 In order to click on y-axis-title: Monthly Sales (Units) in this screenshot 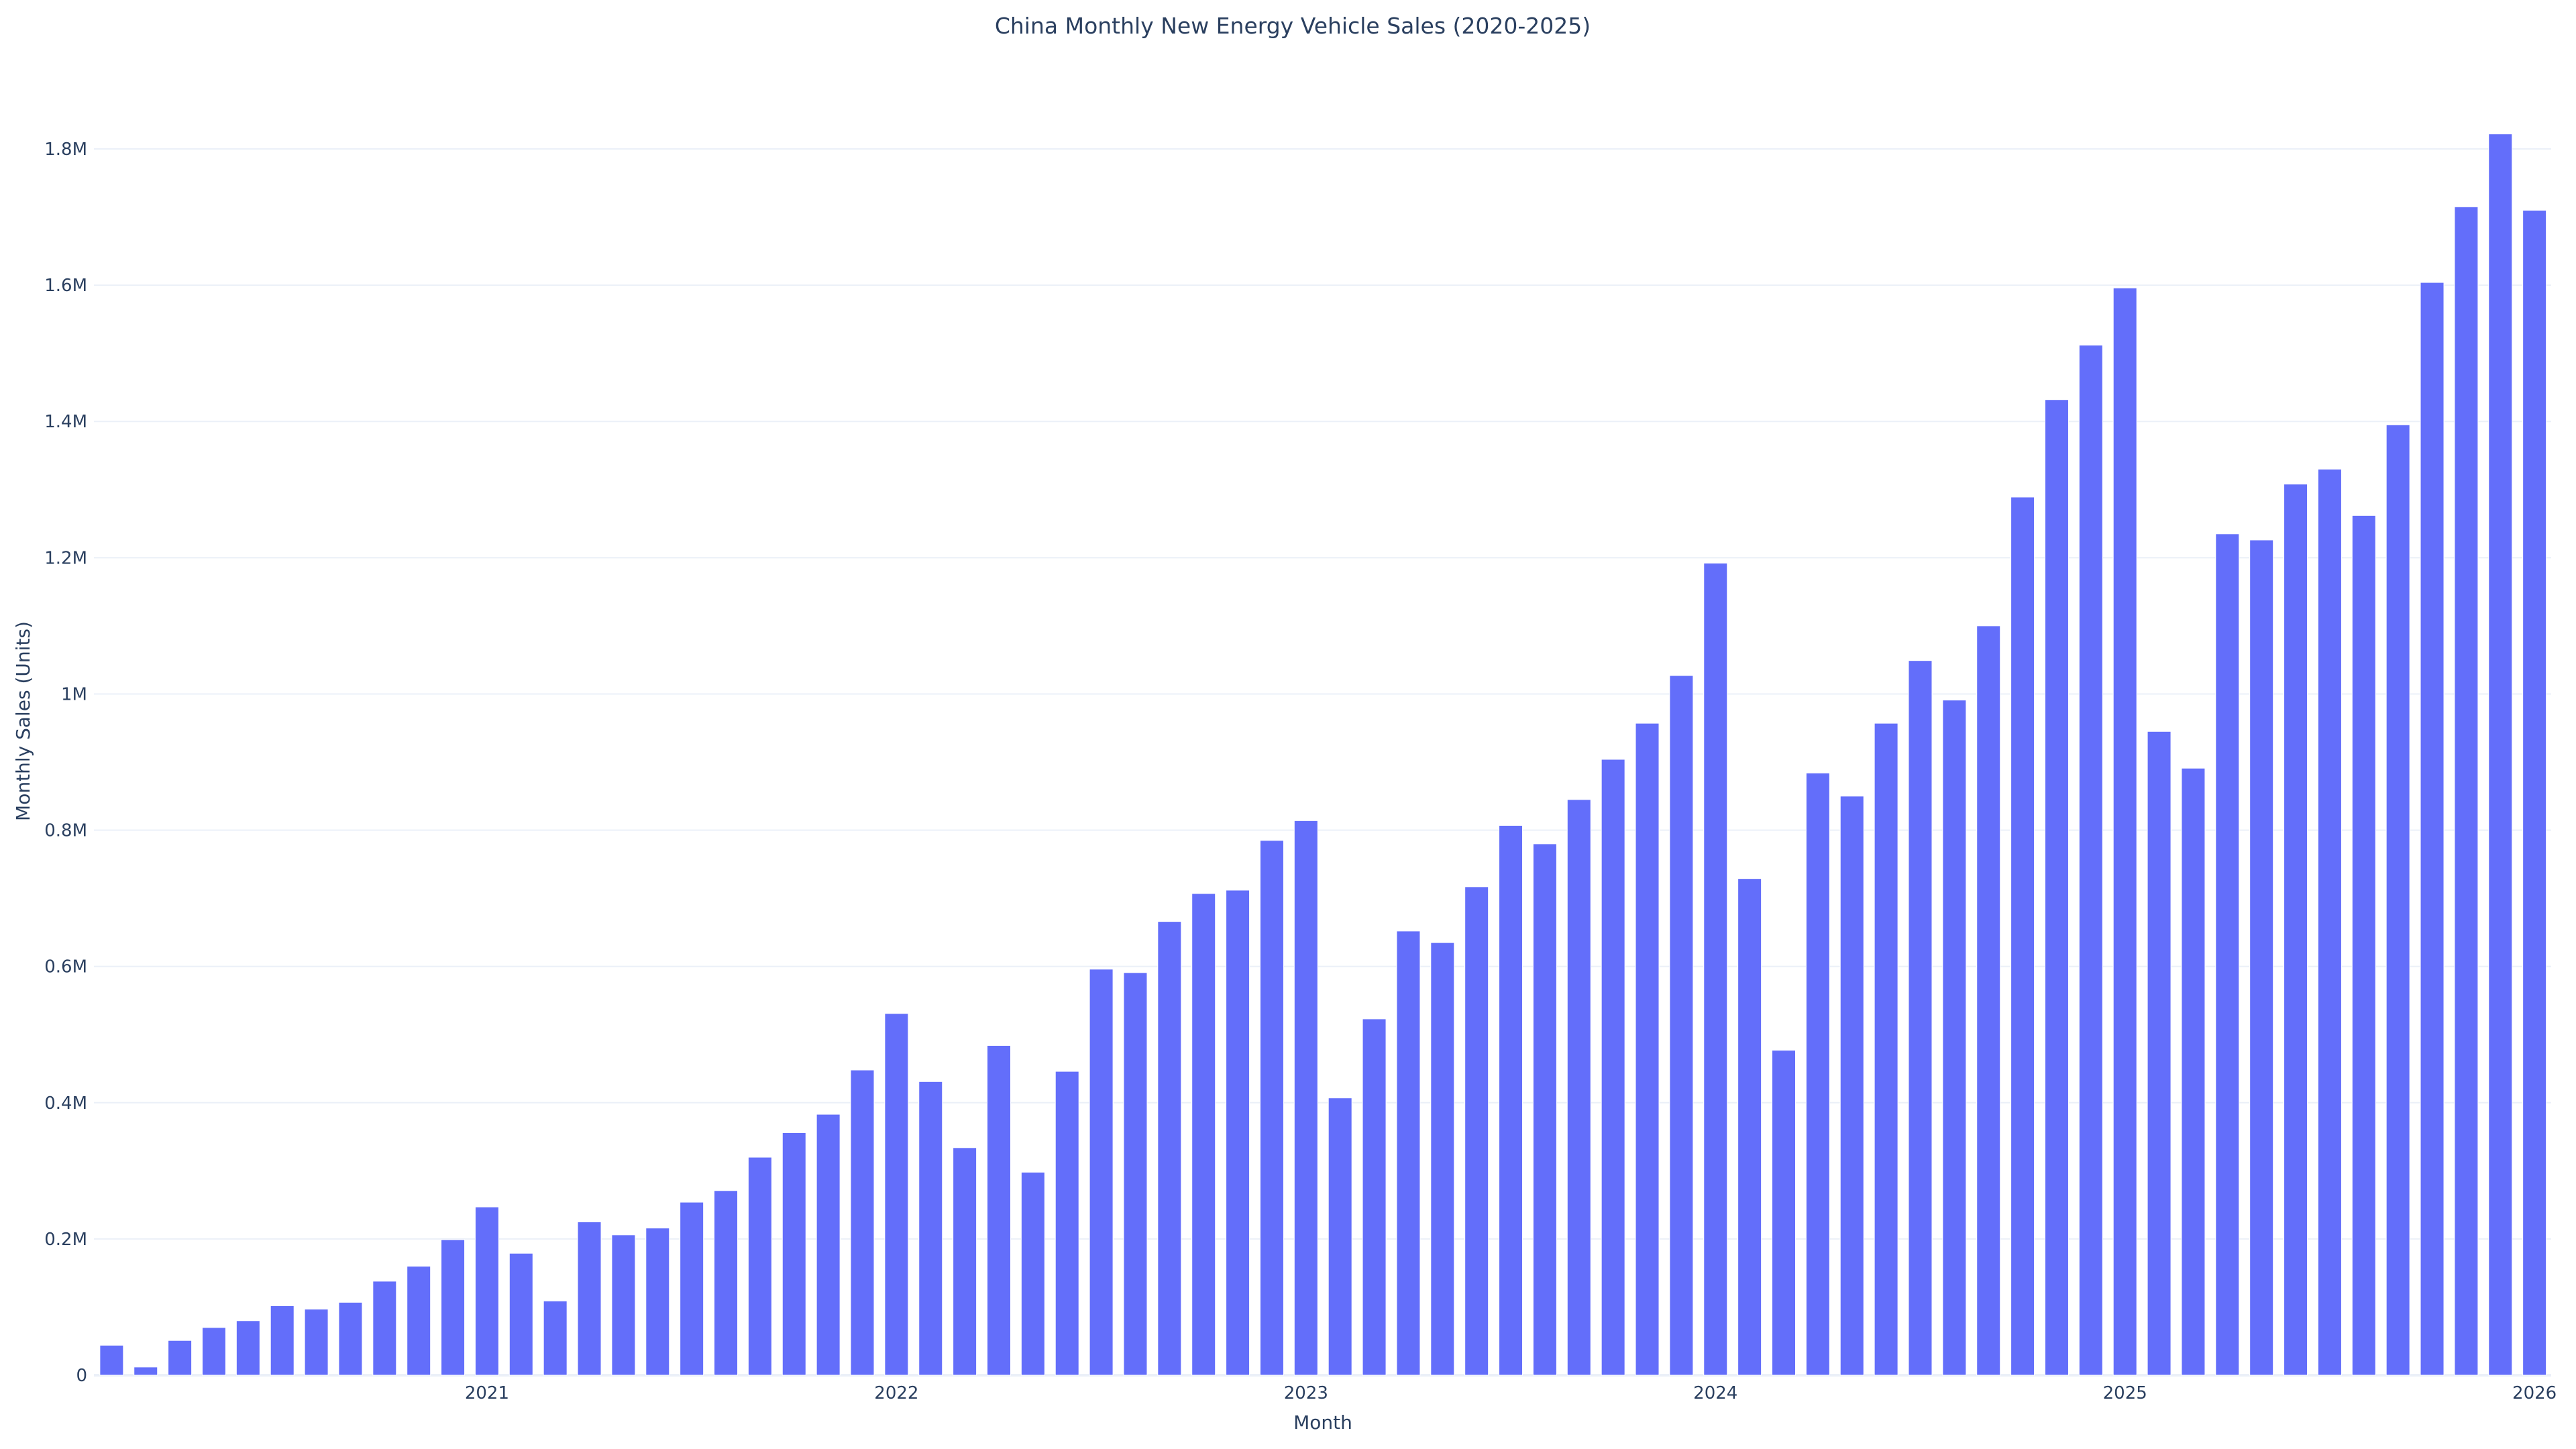, I will do `click(23, 721)`.